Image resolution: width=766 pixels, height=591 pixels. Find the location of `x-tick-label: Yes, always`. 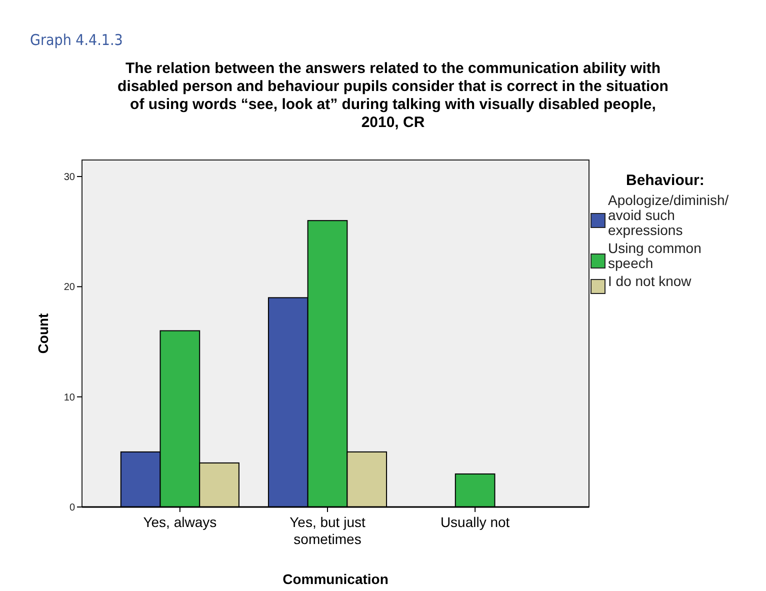

x-tick-label: Yes, always is located at coordinates (180, 522).